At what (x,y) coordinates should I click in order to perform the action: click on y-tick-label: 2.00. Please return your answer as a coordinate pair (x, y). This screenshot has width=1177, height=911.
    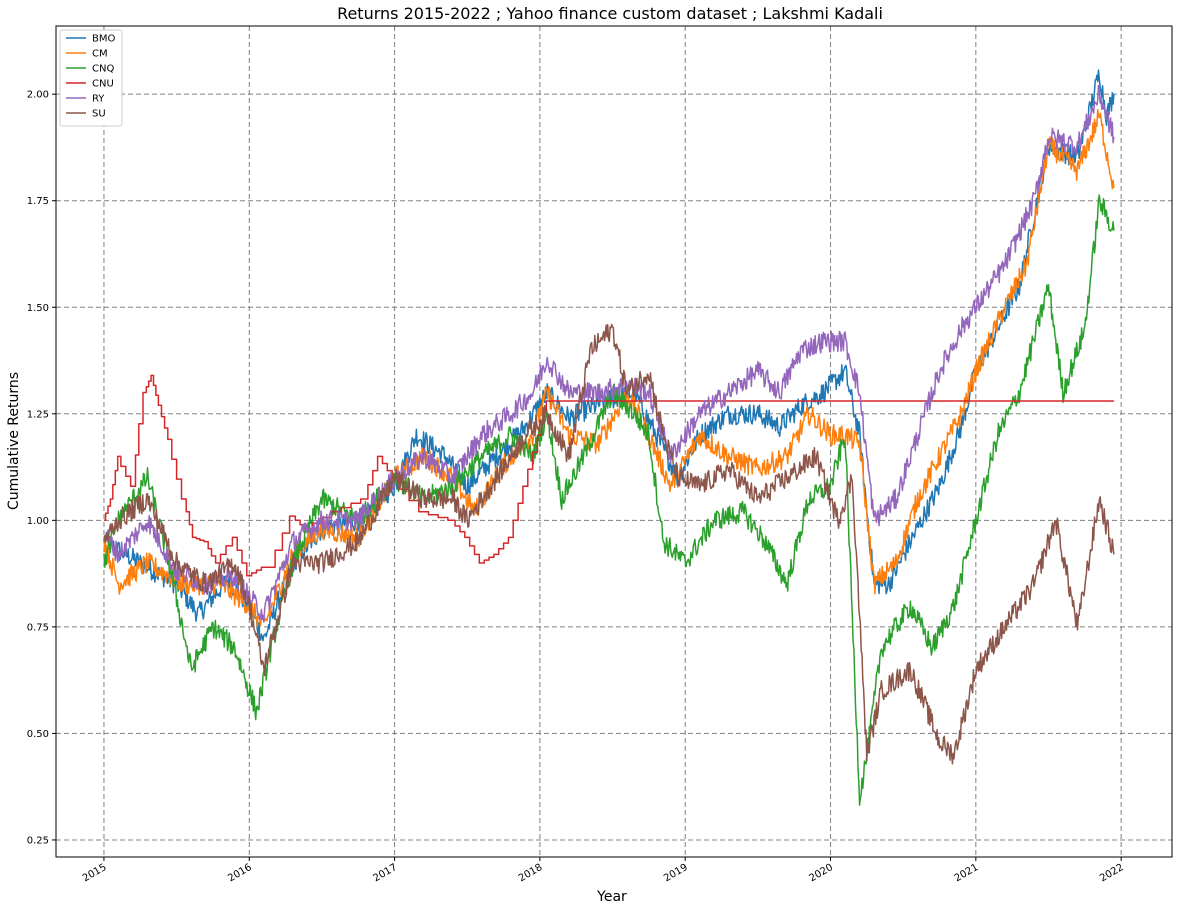
    Looking at the image, I should click on (38, 95).